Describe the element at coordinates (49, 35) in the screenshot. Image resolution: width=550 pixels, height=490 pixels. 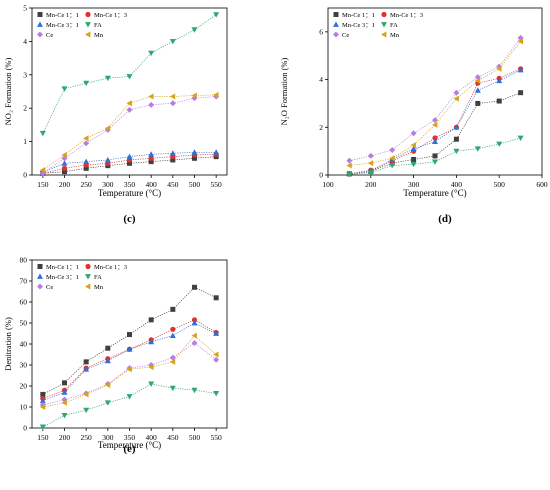
I see `legend-label: Ce` at that location.